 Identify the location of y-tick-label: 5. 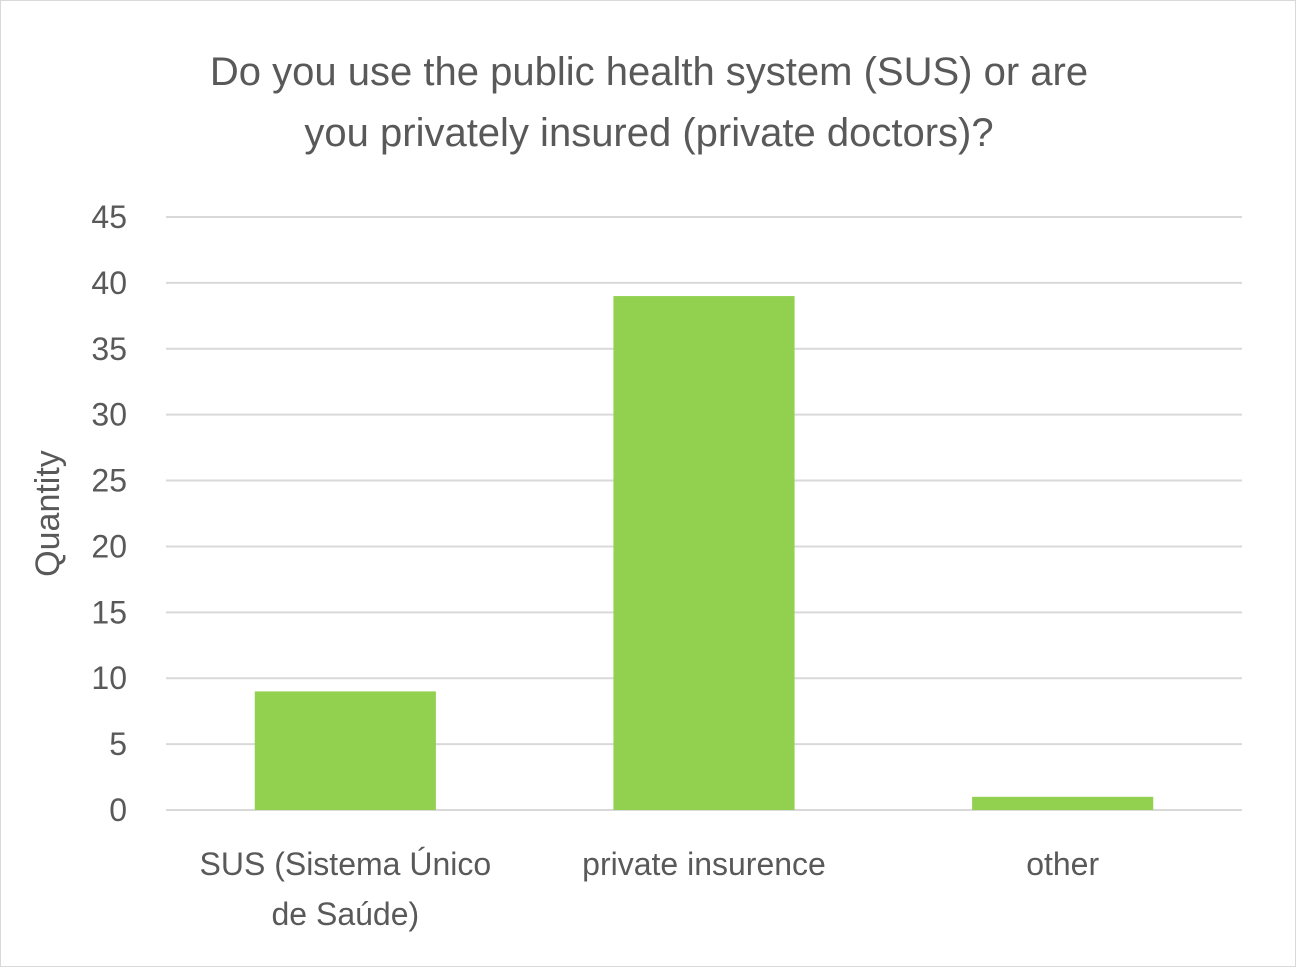
(118, 744).